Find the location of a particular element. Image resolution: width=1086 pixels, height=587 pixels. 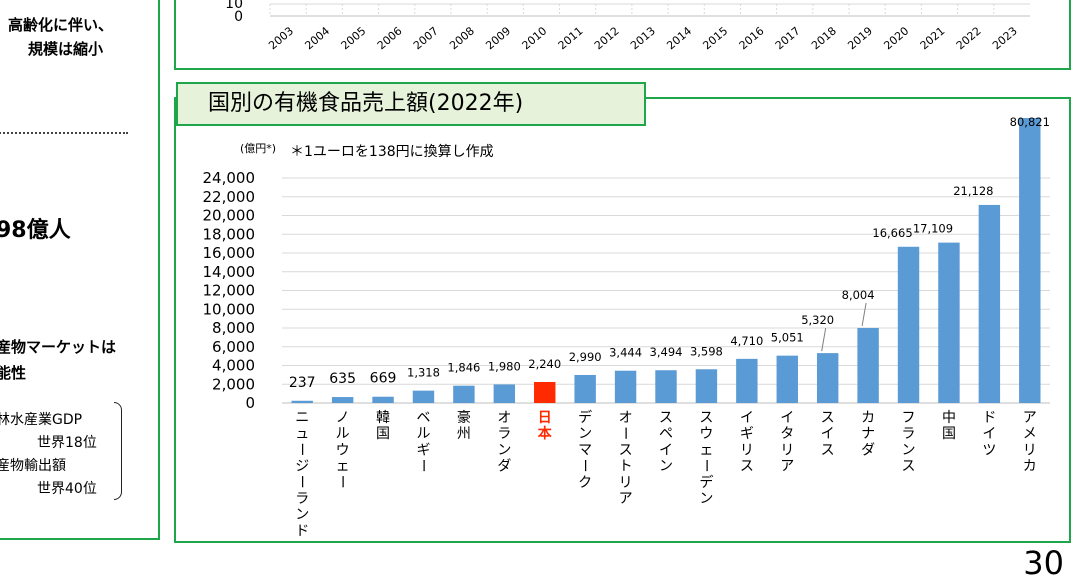

value-label: 1,980 is located at coordinates (504, 366).